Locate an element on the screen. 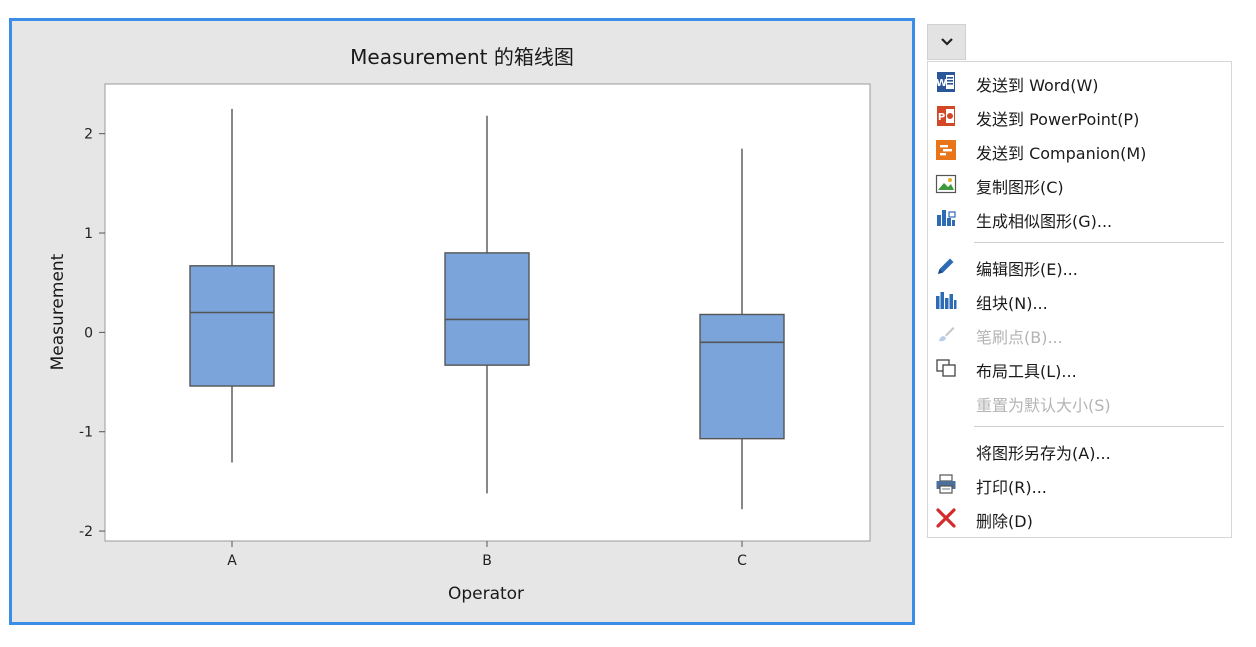  menu-item-10: 重置为默认大小(S) is located at coordinates (1079, 402).